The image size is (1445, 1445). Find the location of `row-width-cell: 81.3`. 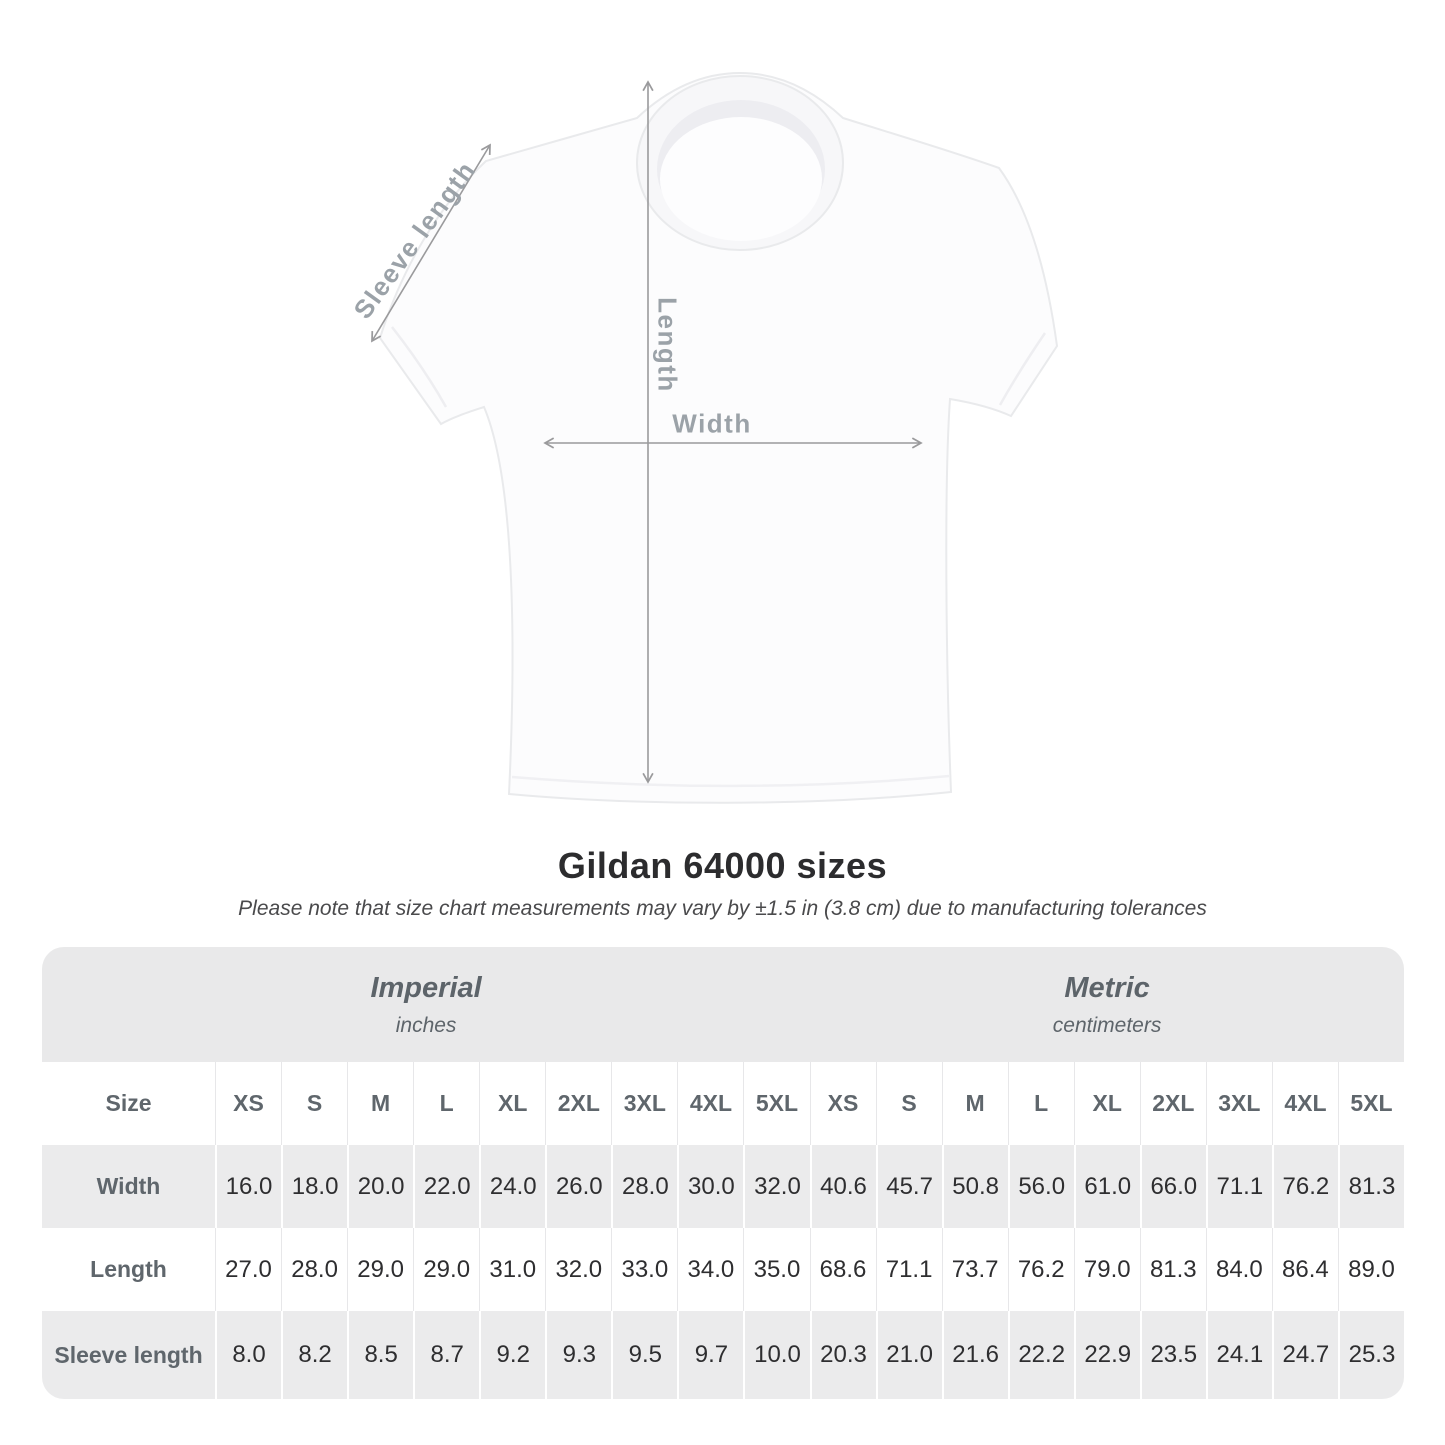

row-width-cell: 81.3 is located at coordinates (1370, 1186).